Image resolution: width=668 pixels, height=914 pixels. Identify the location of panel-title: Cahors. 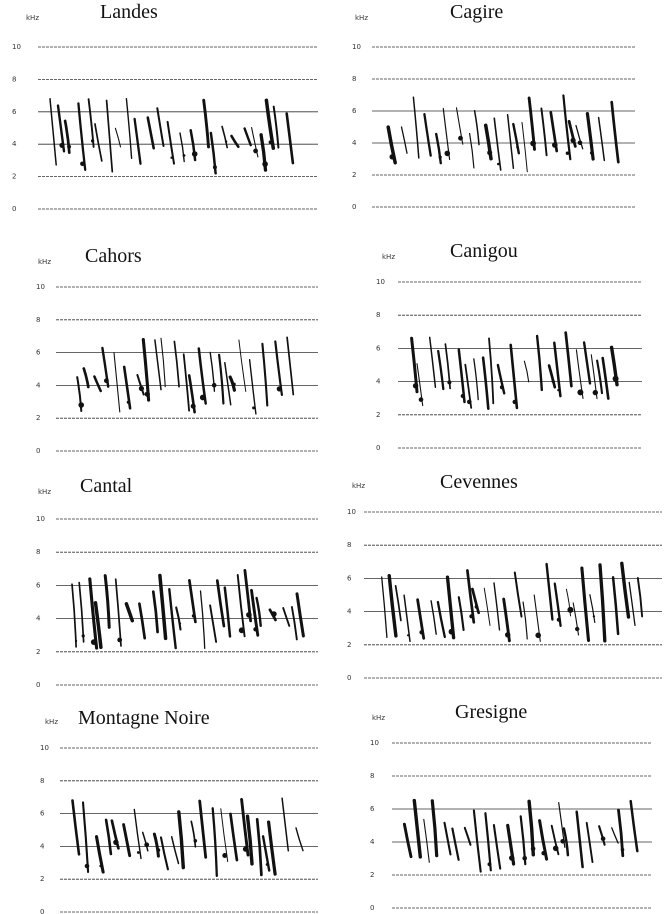
(113, 256).